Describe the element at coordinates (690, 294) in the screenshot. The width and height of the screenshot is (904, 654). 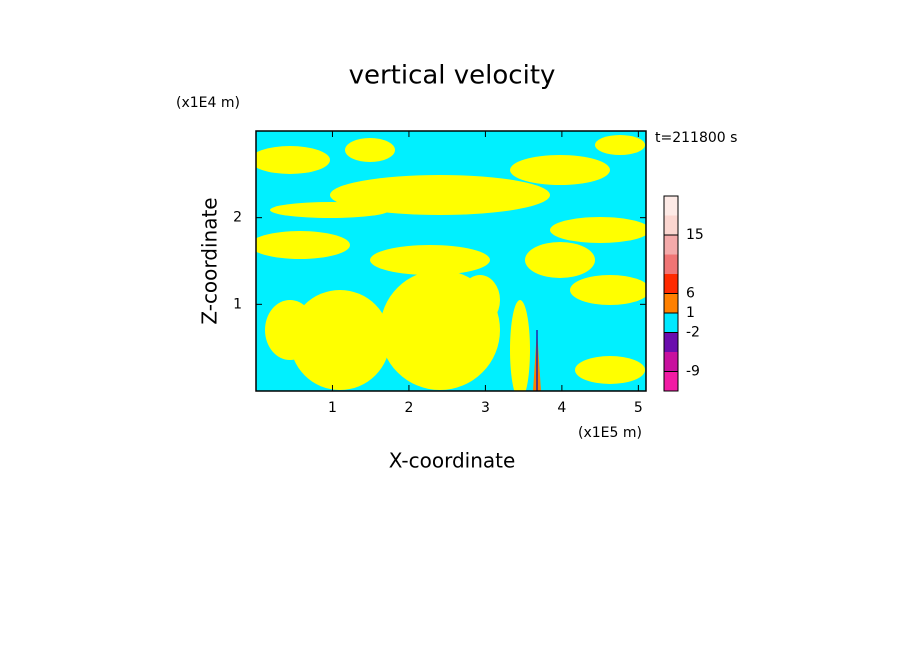
I see `colorbar-tick-label: 6` at that location.